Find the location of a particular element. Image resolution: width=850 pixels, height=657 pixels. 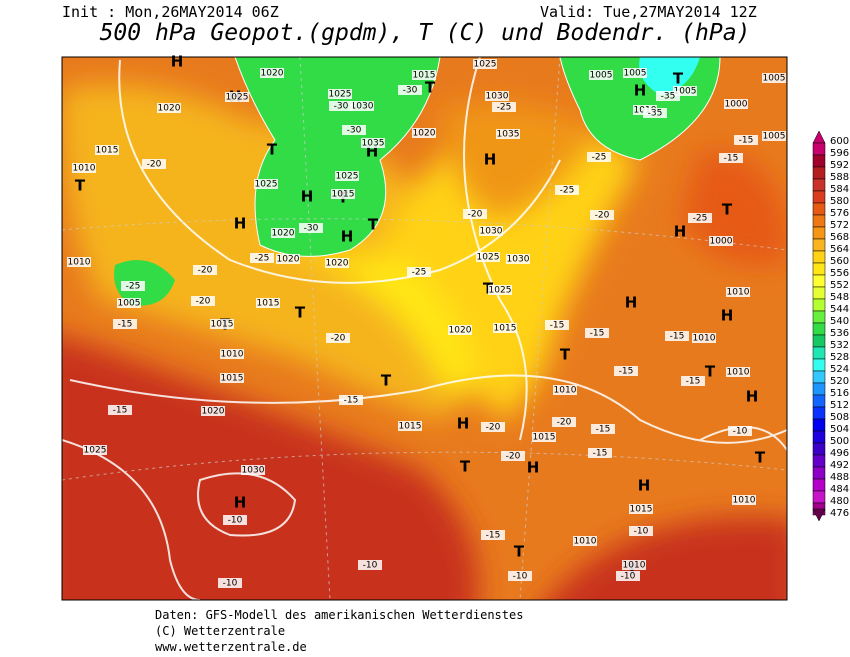

colorbar-label: 512 is located at coordinates (839, 405).